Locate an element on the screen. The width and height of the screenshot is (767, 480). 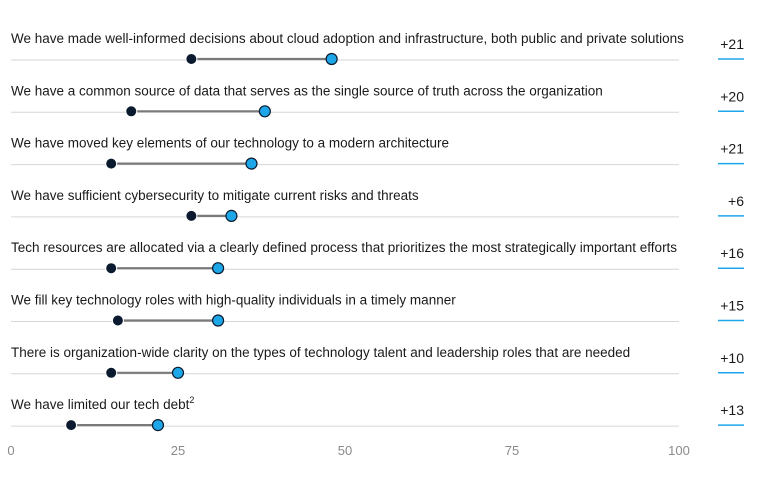
row-label: We have limited our tech debt2 is located at coordinates (102, 403).